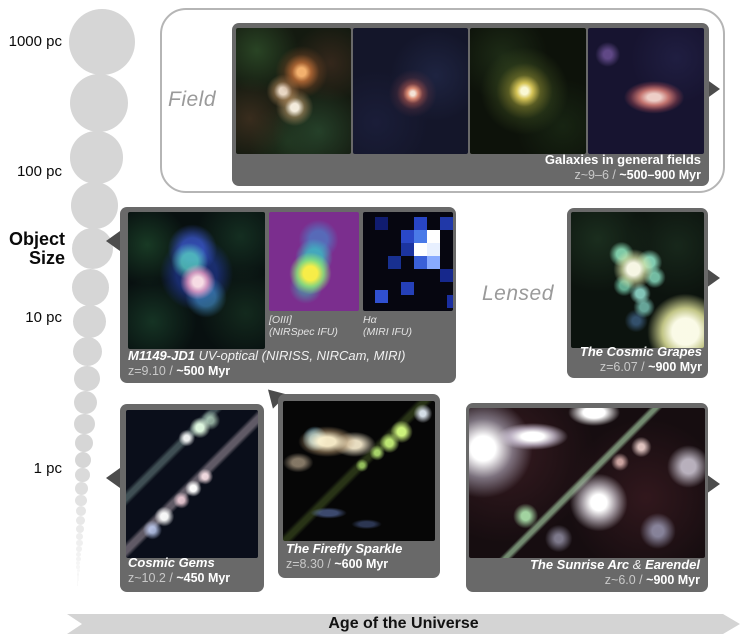 The height and width of the screenshot is (644, 747). Describe the element at coordinates (387, 332) in the screenshot. I see `halpha-label-line2: (MIRI IFU)` at that location.